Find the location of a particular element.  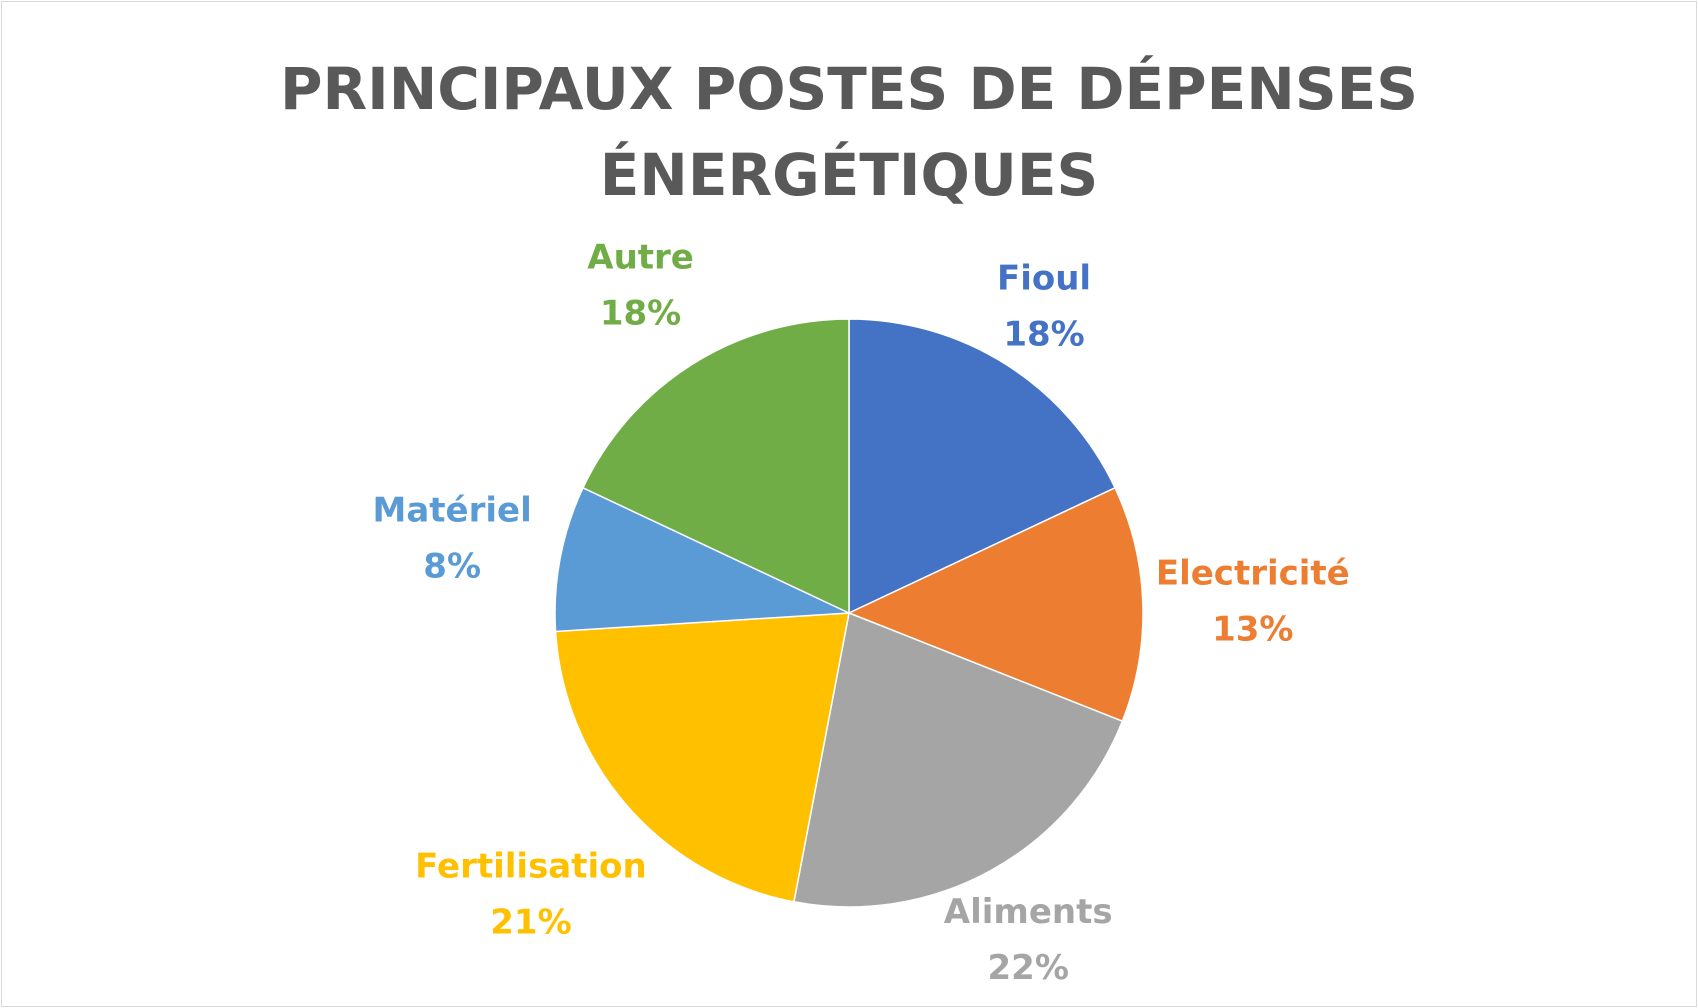

pie-slice-autre is located at coordinates (715, 466).